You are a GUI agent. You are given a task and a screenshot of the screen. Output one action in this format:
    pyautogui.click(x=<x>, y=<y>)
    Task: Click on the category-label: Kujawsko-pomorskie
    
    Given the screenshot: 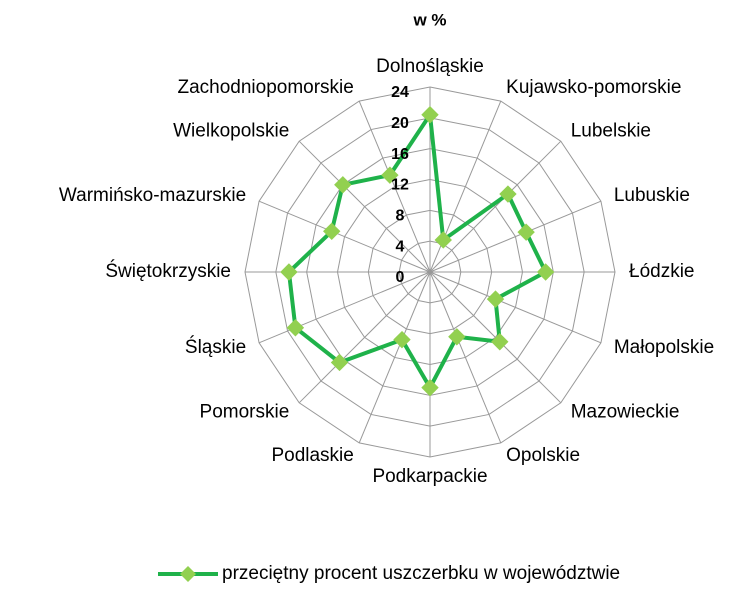 What is the action you would take?
    pyautogui.click(x=593, y=87)
    